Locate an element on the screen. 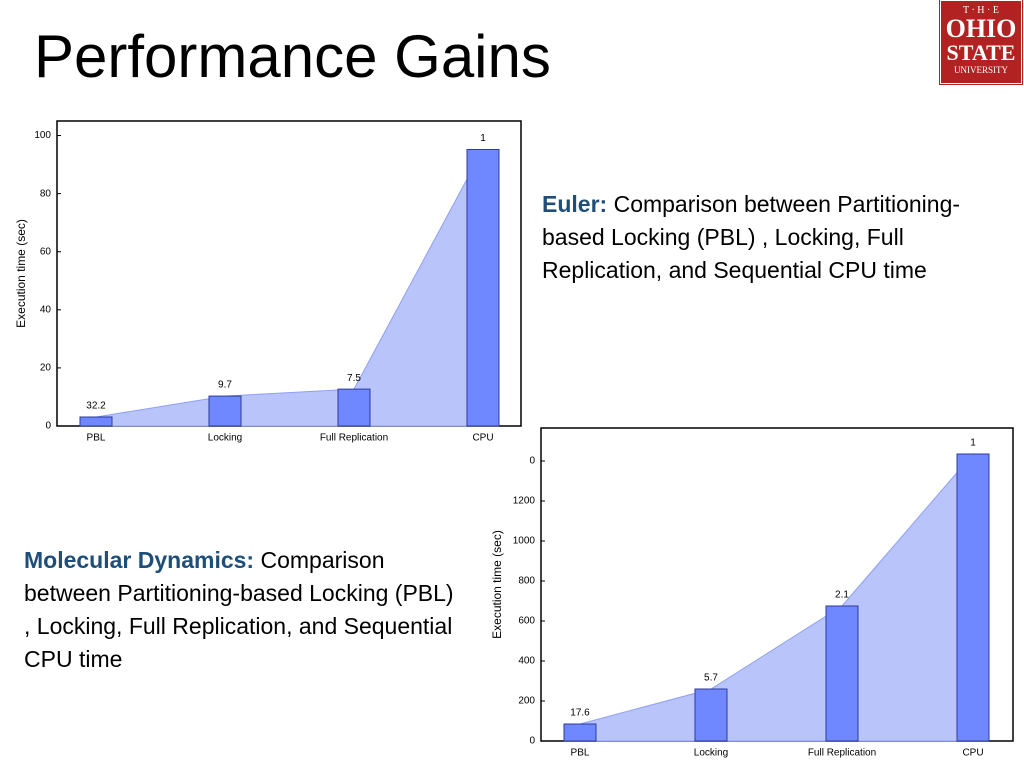 This screenshot has width=1024, height=768. y-tick-label: 100 is located at coordinates (42, 135).